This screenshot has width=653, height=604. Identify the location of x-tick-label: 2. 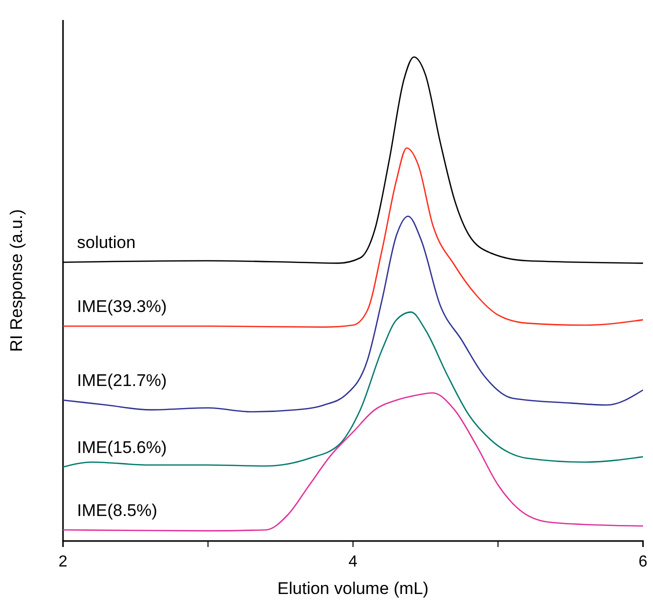
(63, 561).